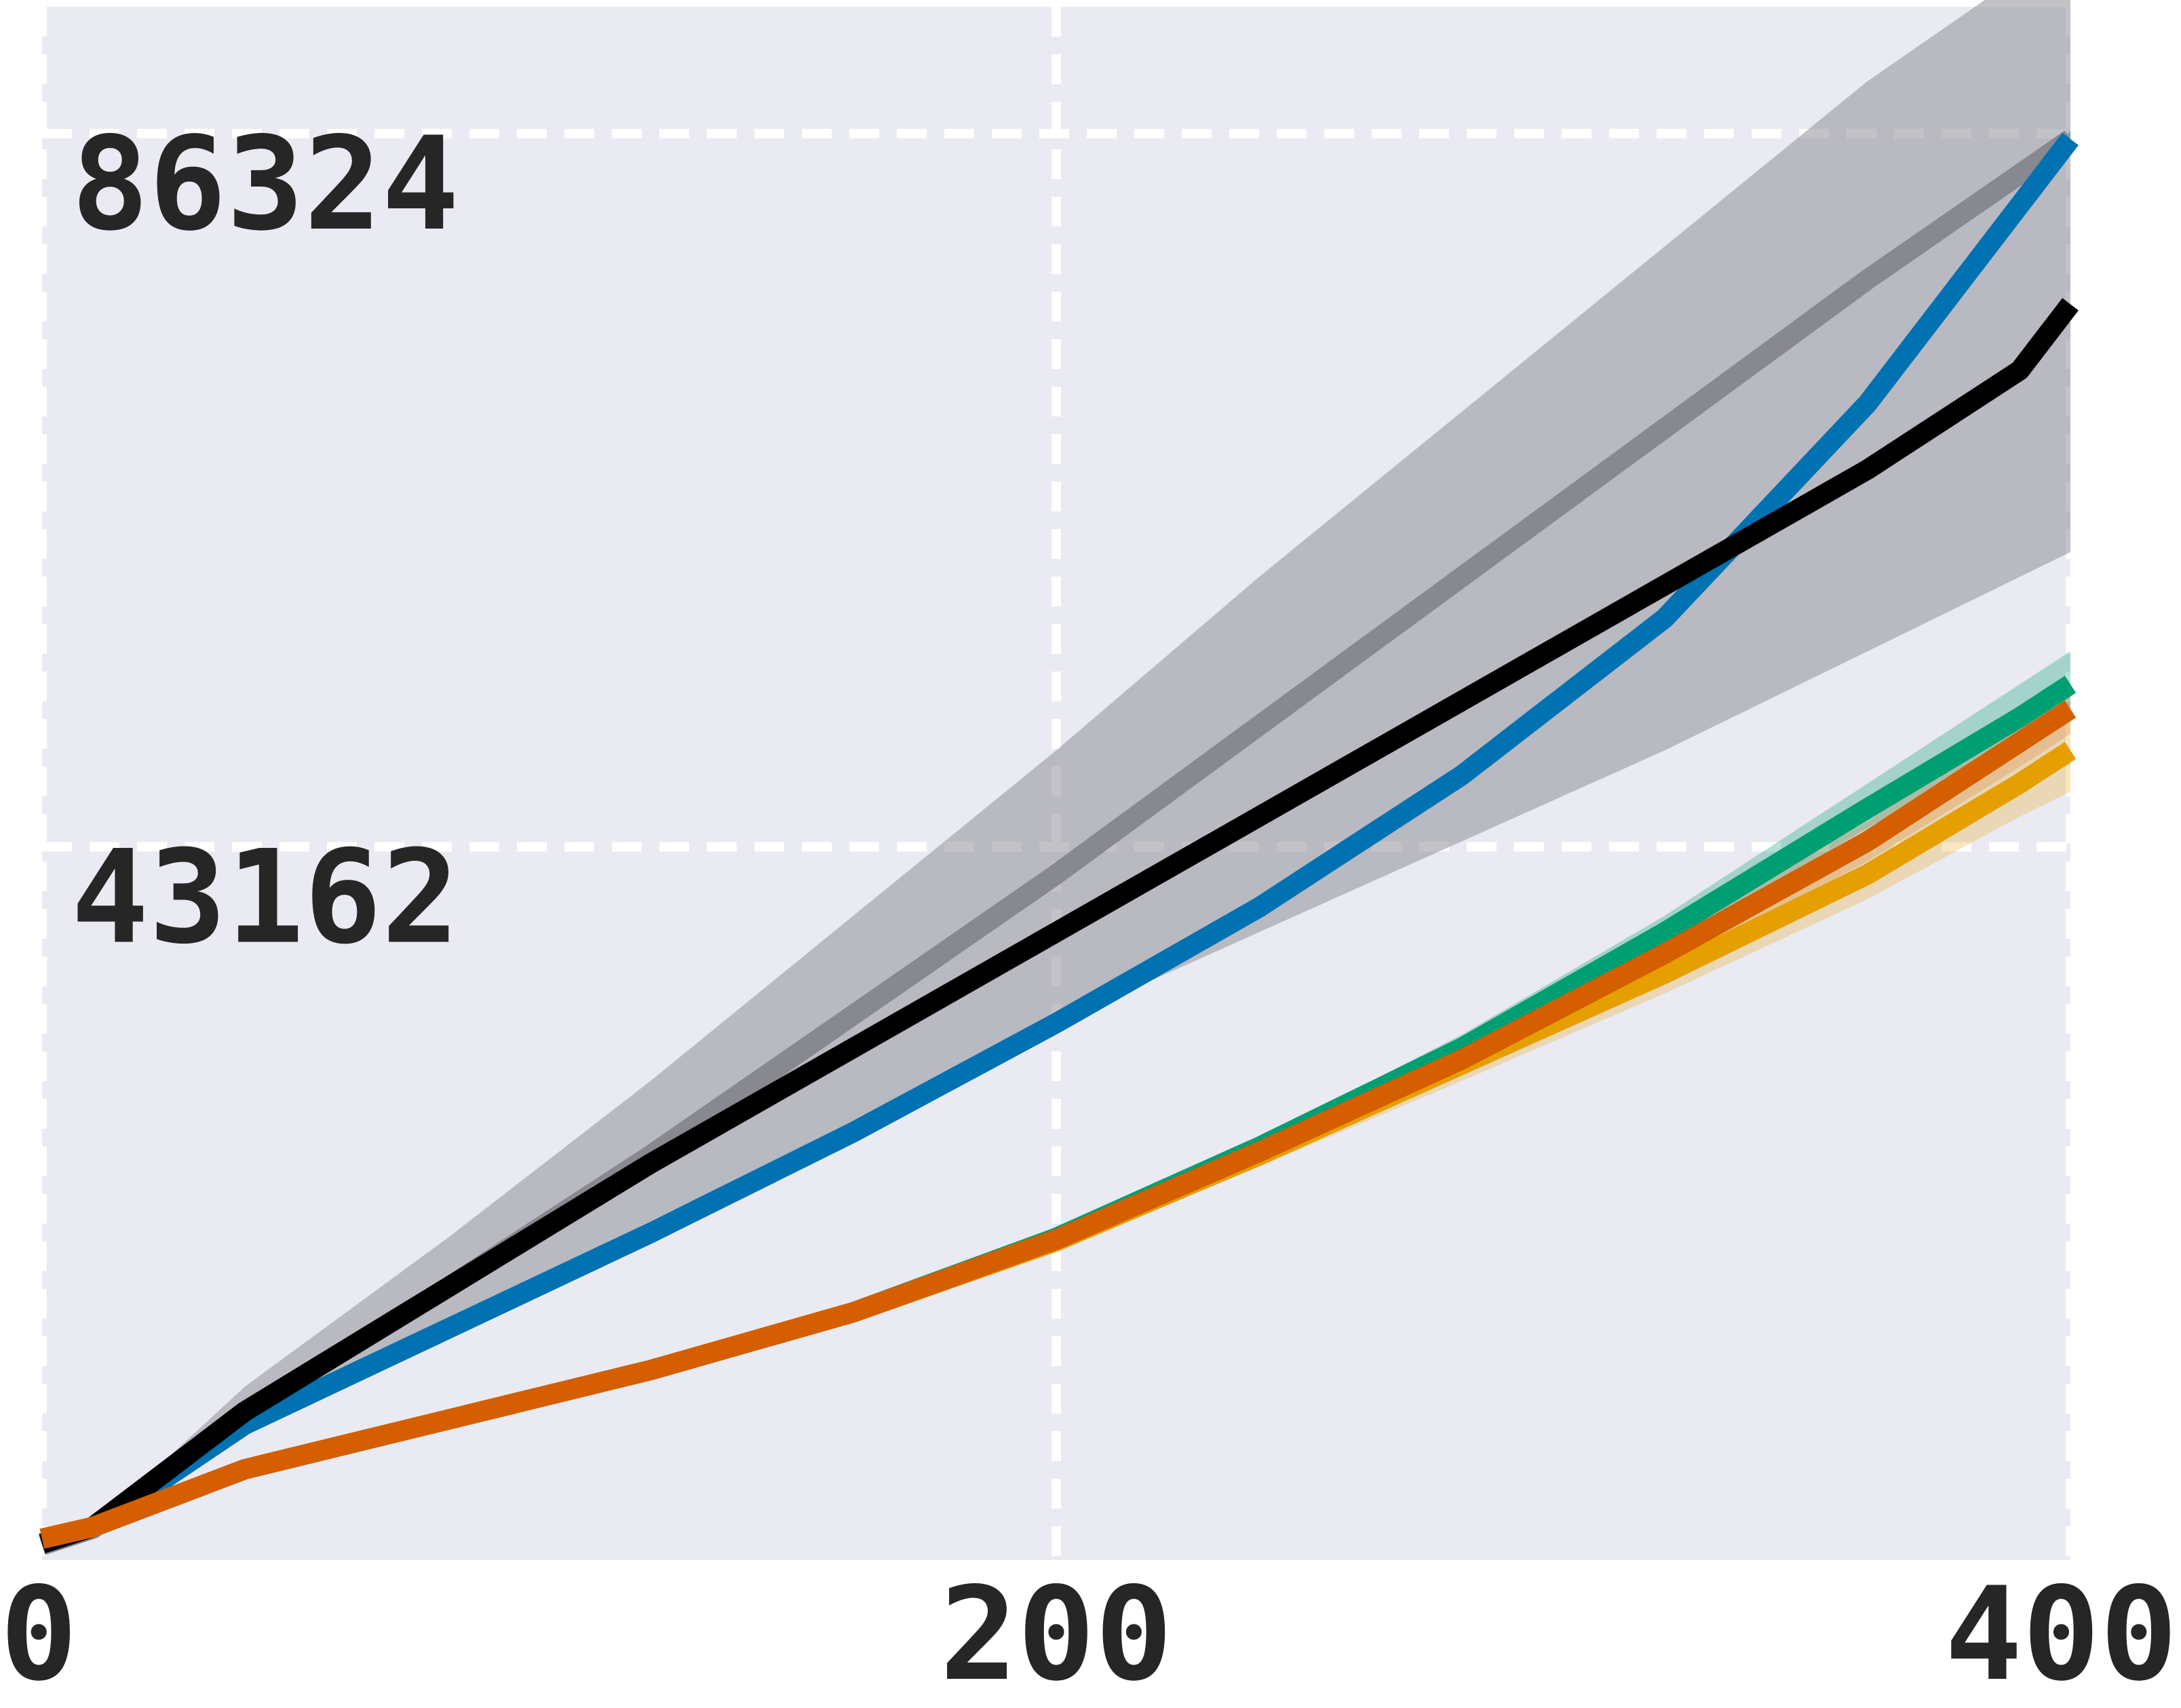  I want to click on y-tick-labels: 43162 86324, so click(265, 540).